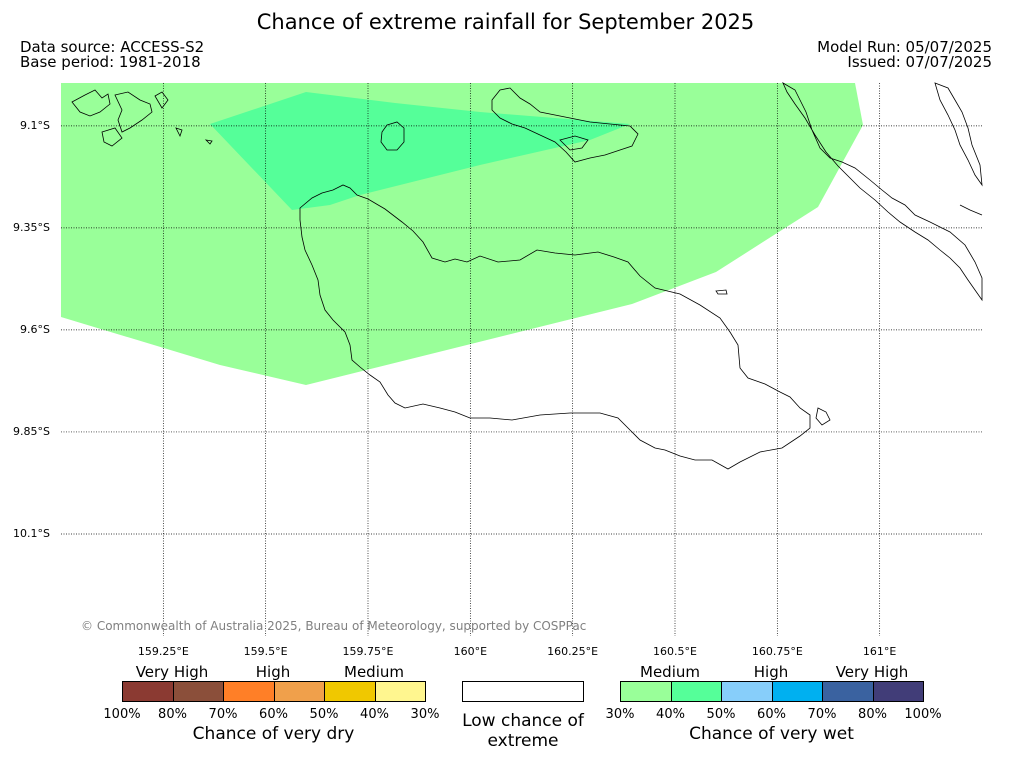 The image size is (1011, 758). Describe the element at coordinates (172, 714) in the screenshot. I see `legend-dry-tick: 80%` at that location.